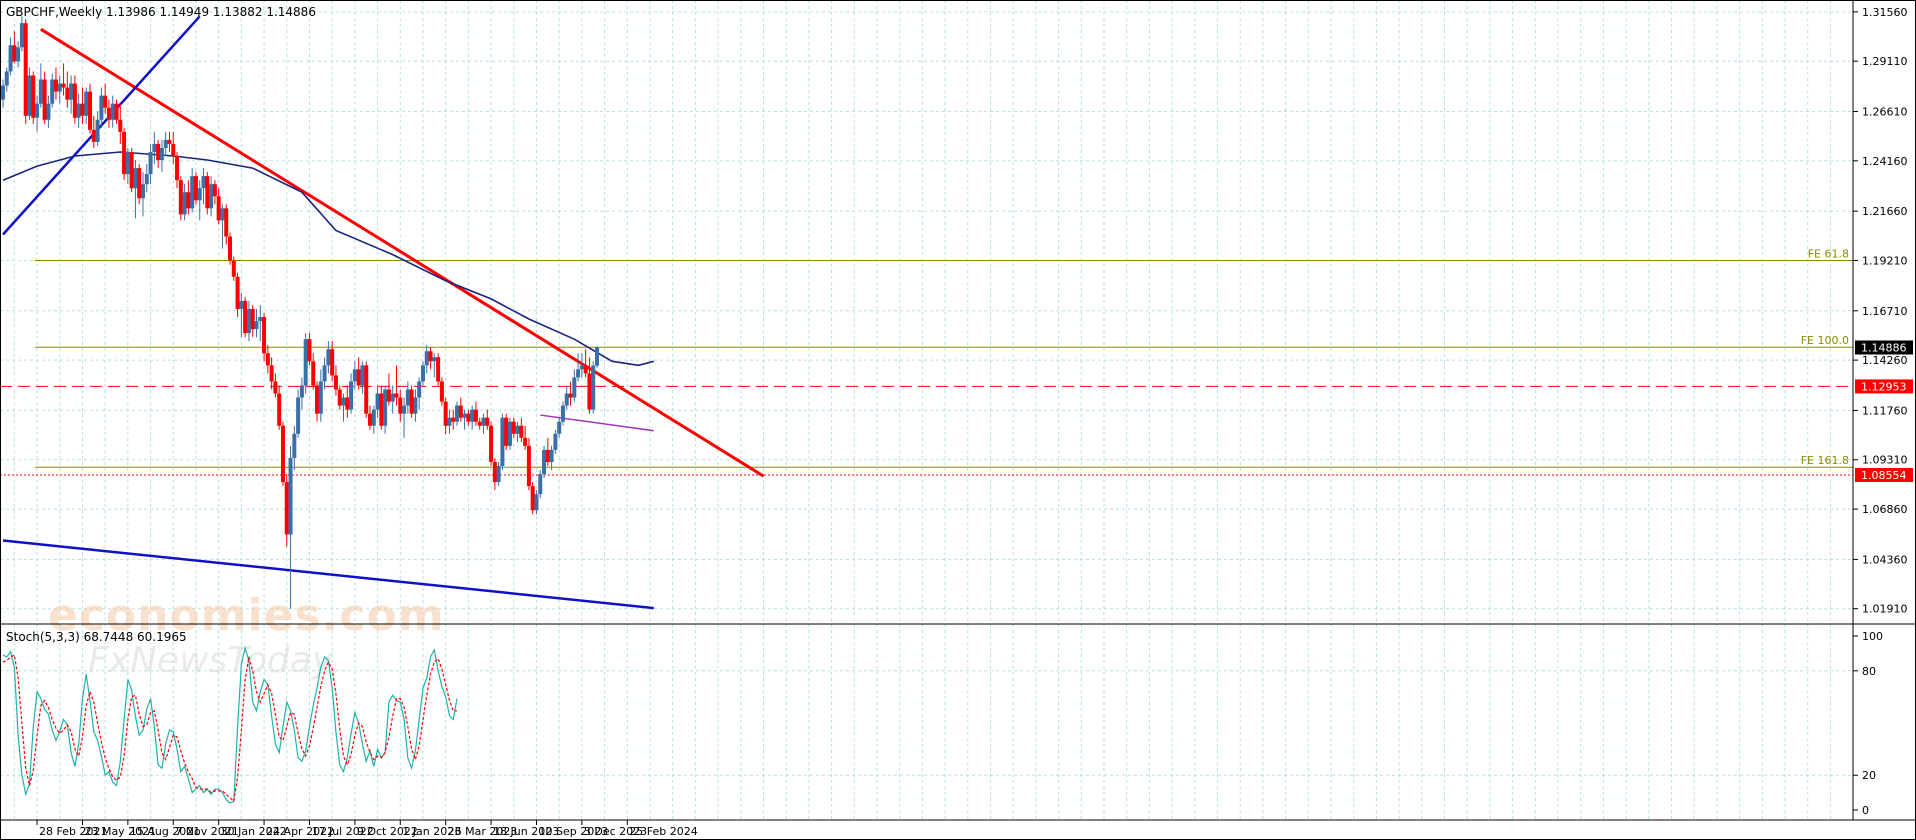 The image size is (1916, 840). Describe the element at coordinates (165, 831) in the screenshot. I see `time-tick-label: 15 Aug 2021` at that location.